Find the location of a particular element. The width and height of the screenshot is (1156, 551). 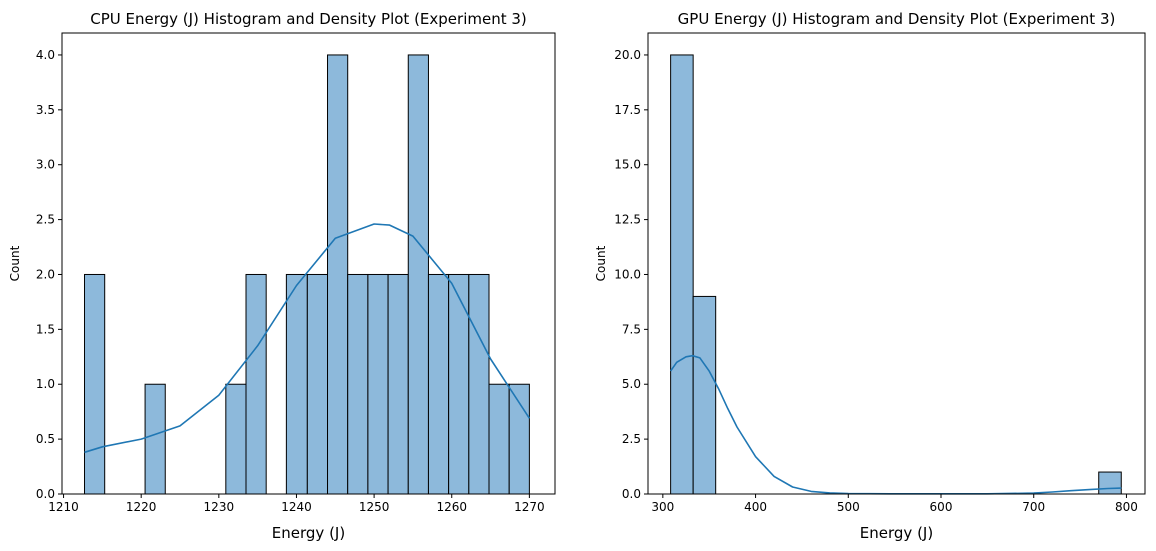

gpu-y-tick-label: 7.5 is located at coordinates (631, 329).